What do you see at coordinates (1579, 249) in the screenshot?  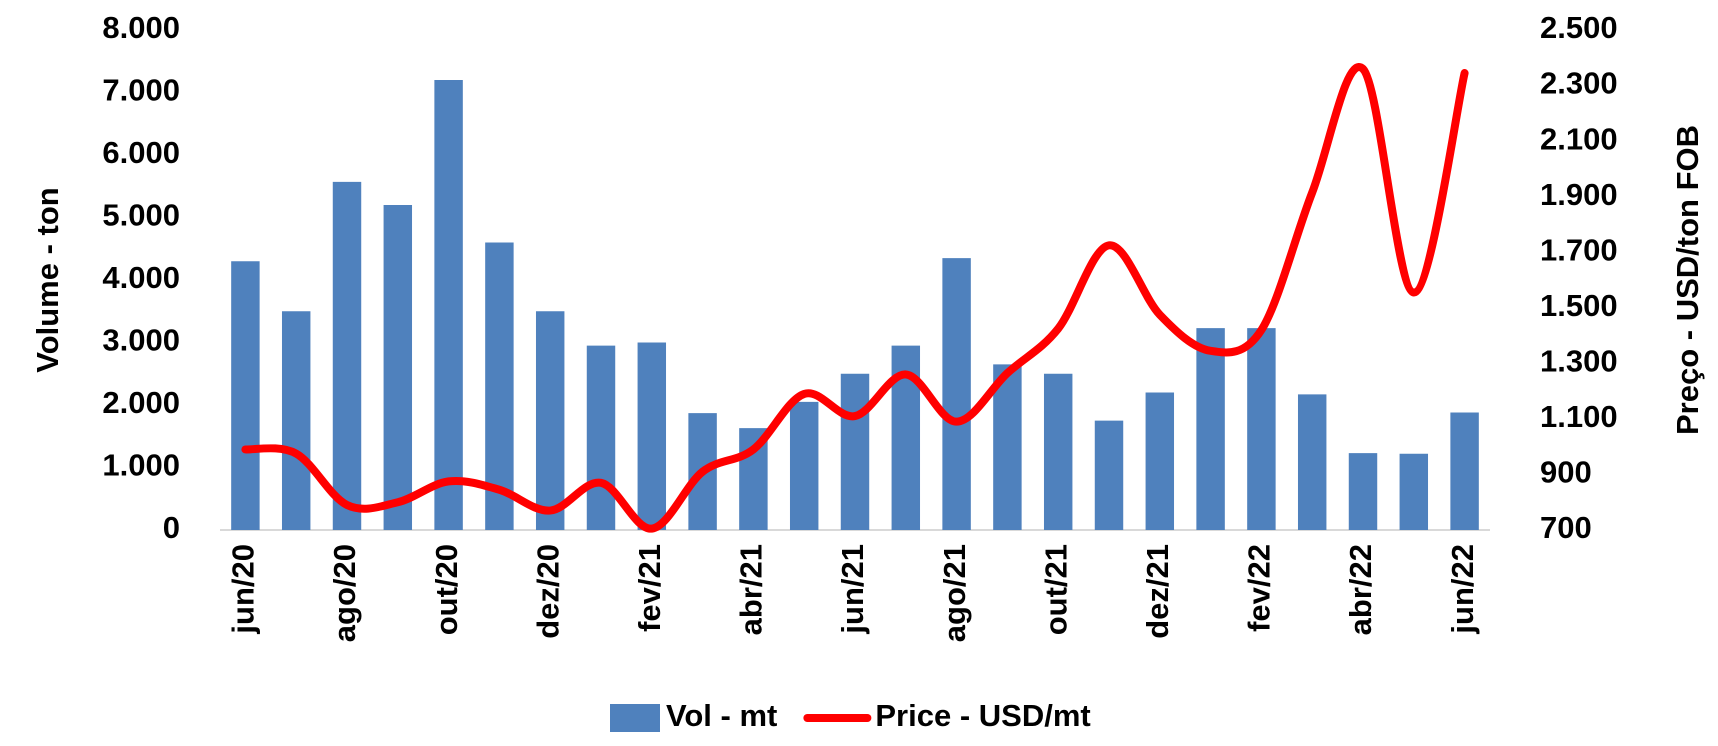 I see `y2-tick-label: 1.700` at bounding box center [1579, 249].